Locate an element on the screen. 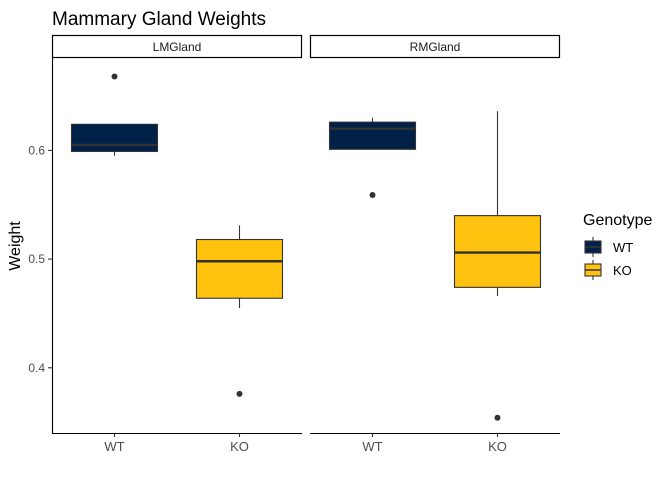  facet-strip-label: LMGland is located at coordinates (177, 47).